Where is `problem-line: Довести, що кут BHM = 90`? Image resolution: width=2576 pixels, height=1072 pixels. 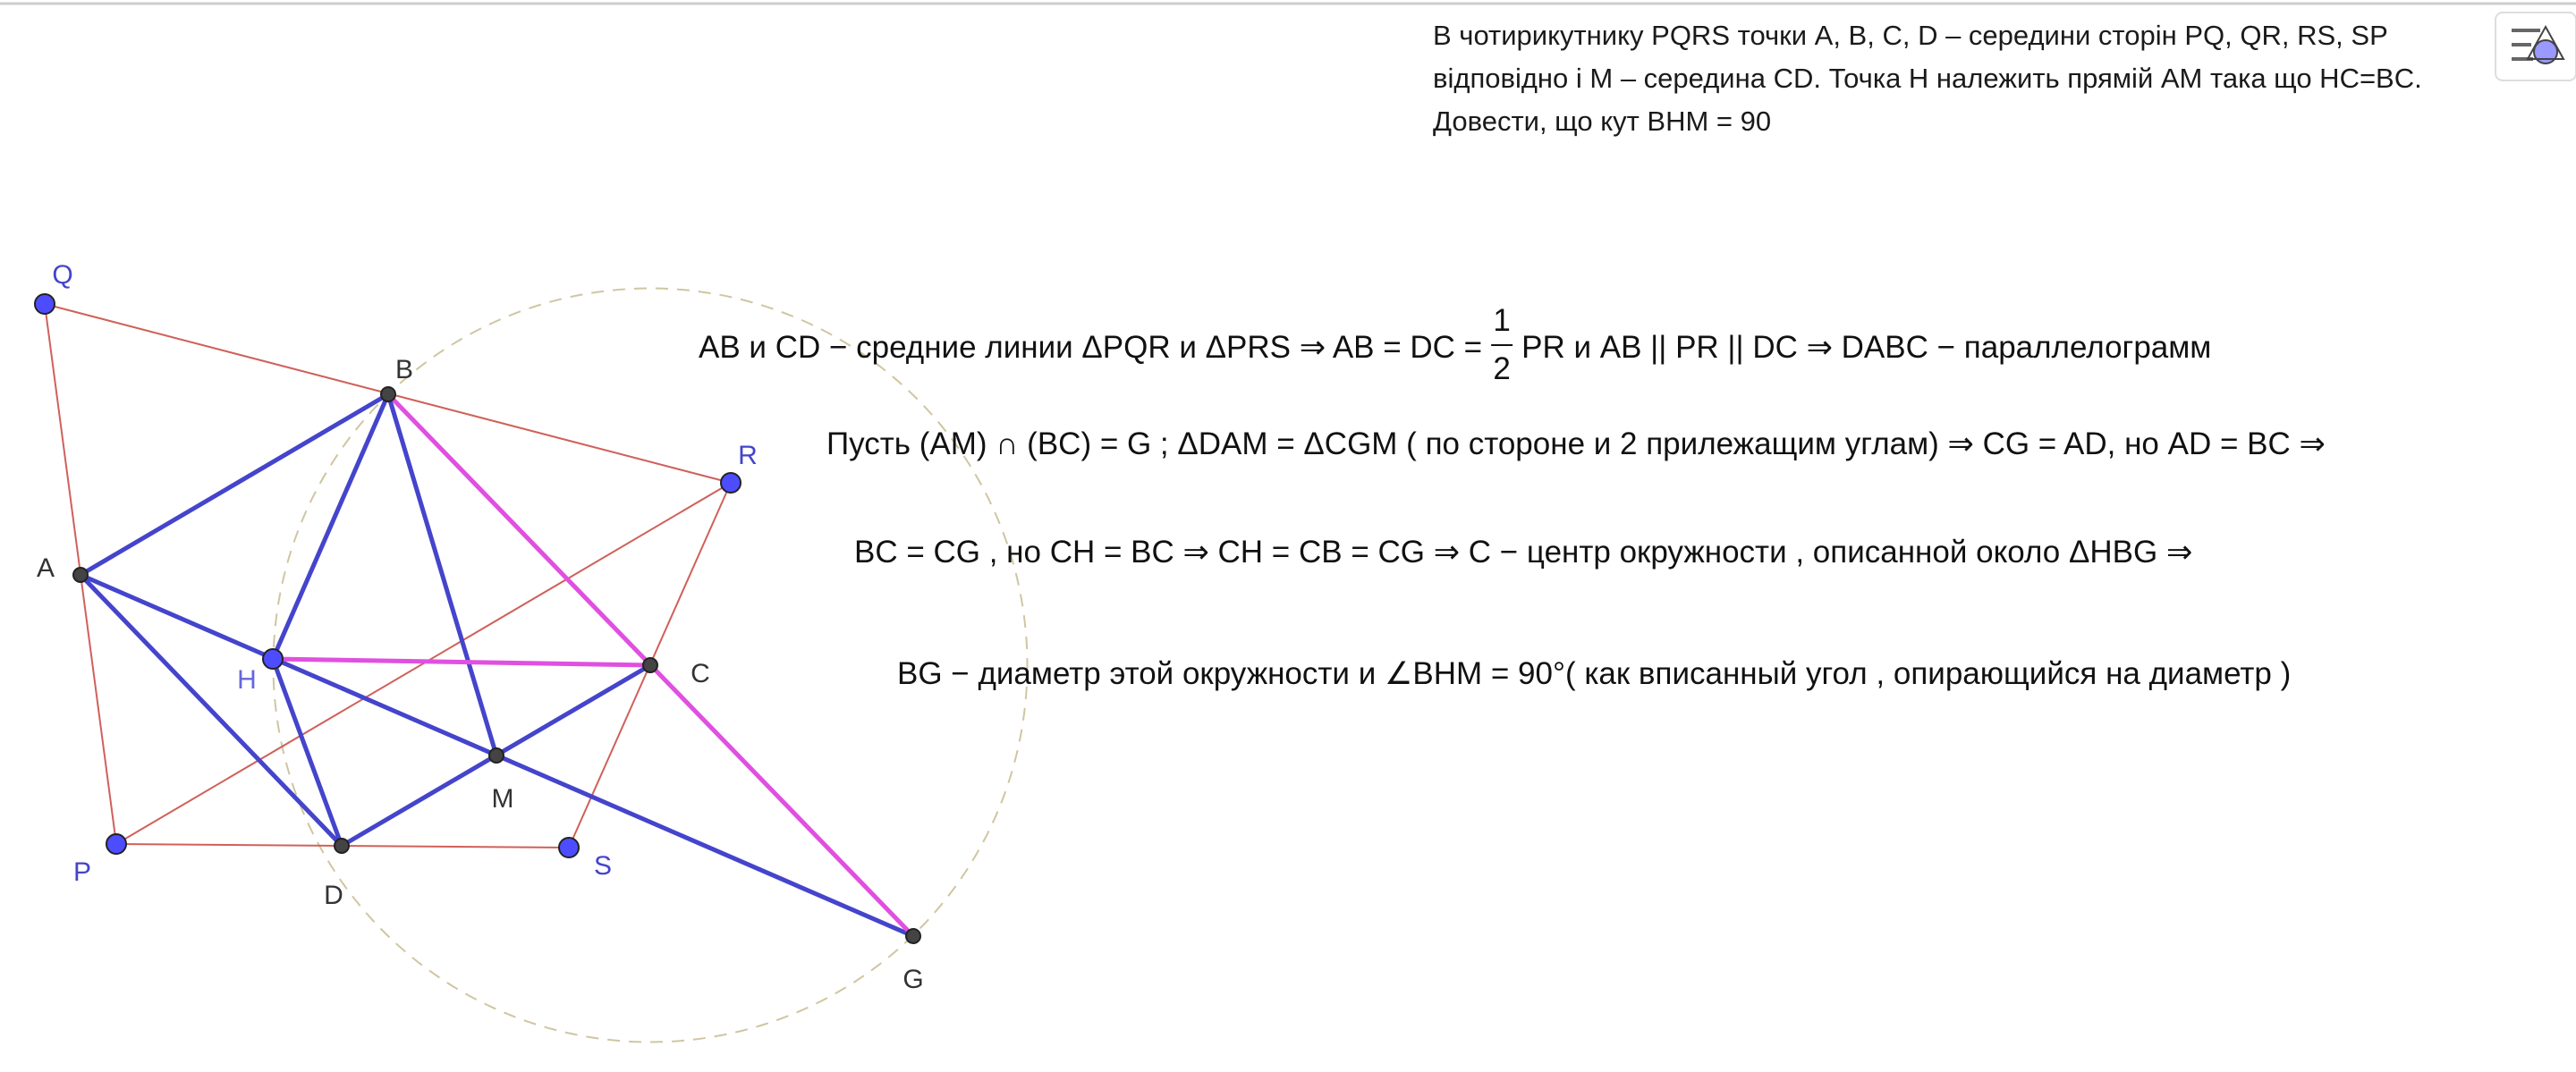
problem-line: Довести, що кут BHM = 90 is located at coordinates (1602, 121).